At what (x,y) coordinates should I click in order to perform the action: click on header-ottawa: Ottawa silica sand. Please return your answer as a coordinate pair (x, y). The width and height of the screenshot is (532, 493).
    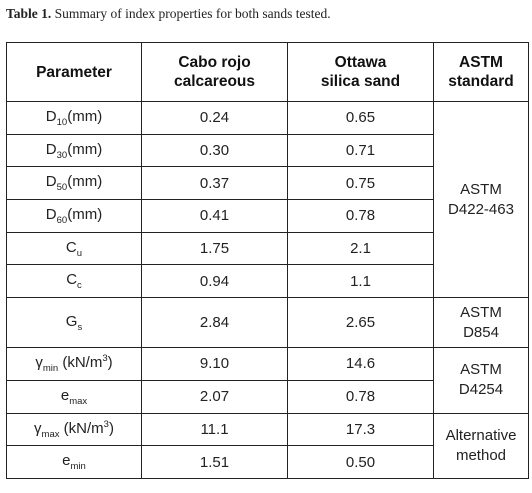
    Looking at the image, I should click on (360, 72).